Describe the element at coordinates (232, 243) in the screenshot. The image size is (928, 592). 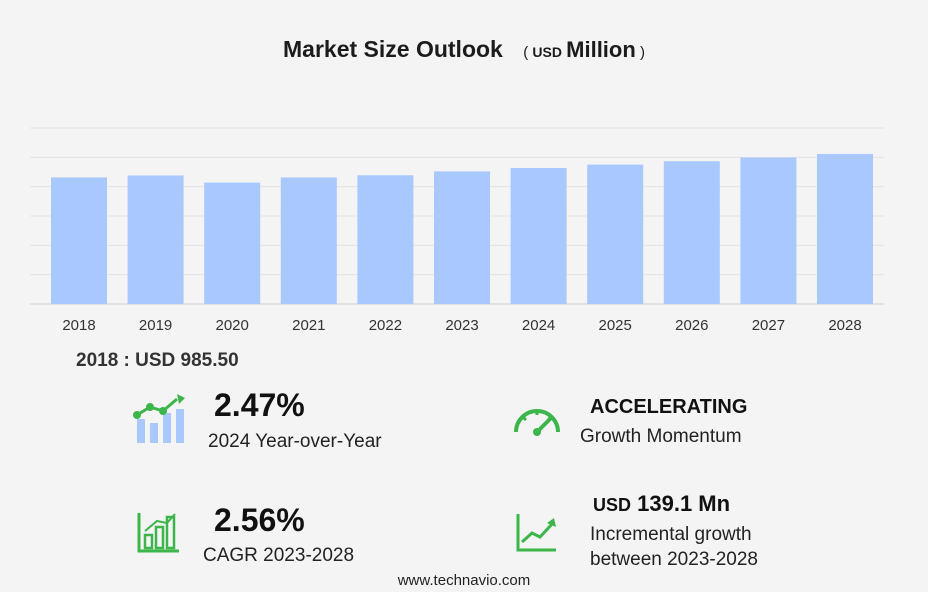
I see `bar-2020` at that location.